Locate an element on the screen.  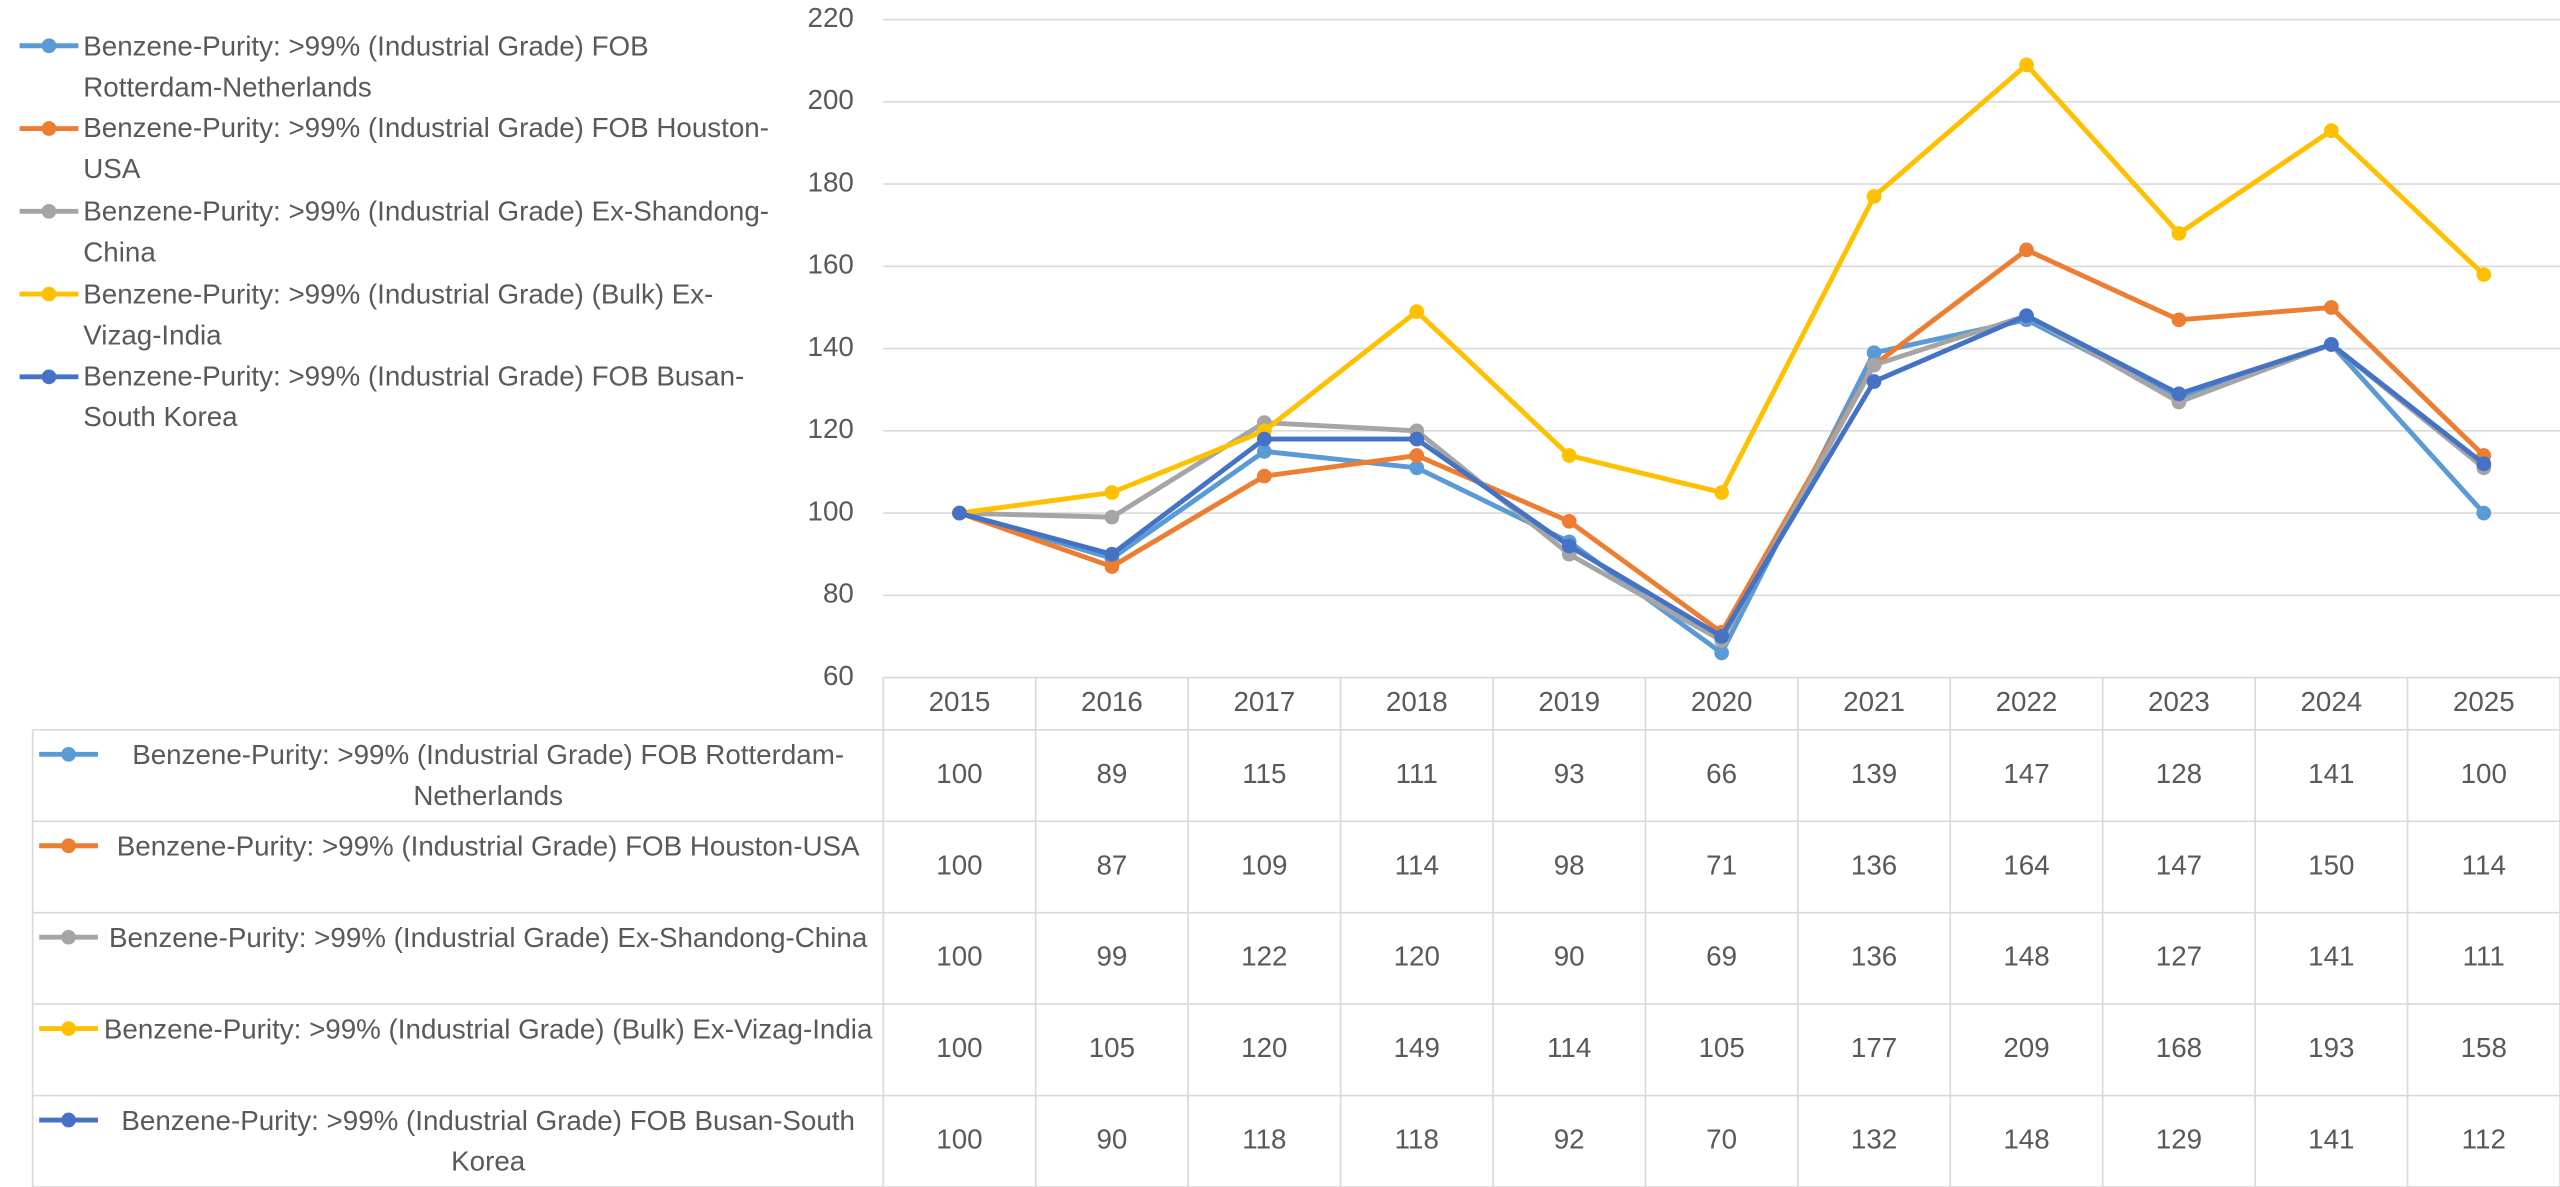
table-value: 115 is located at coordinates (1264, 773).